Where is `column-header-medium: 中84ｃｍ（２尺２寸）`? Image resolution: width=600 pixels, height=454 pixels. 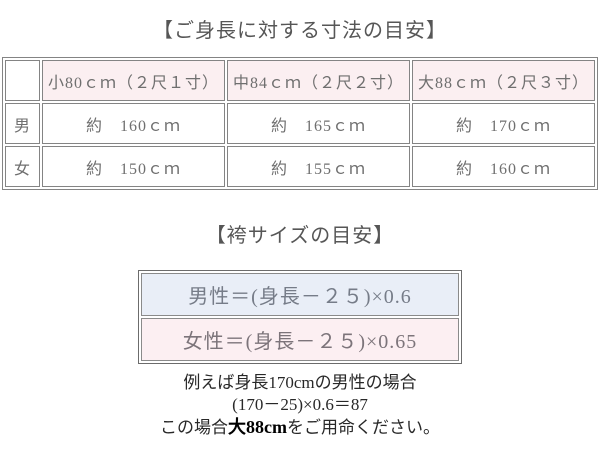
column-header-medium: 中84ｃｍ（２尺２寸） is located at coordinates (318, 80).